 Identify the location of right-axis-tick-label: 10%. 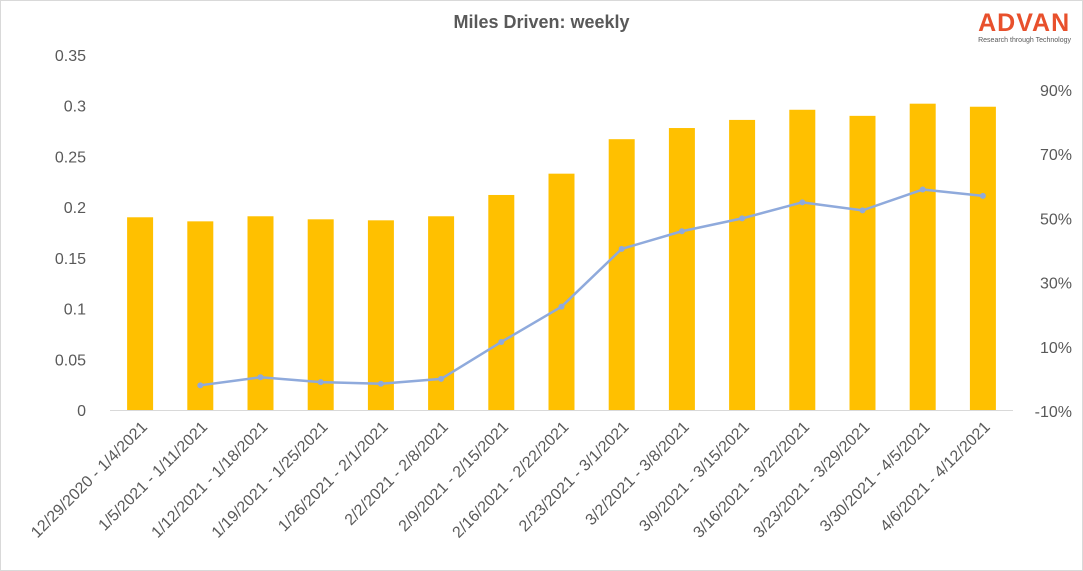
(1056, 348).